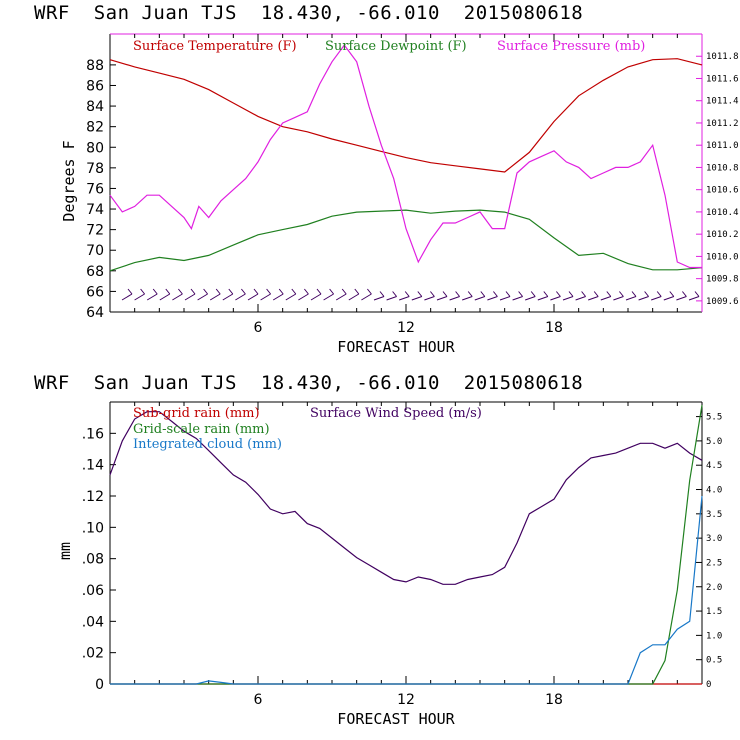  I want to click on right-tick-label: 1010.2, so click(722, 235).